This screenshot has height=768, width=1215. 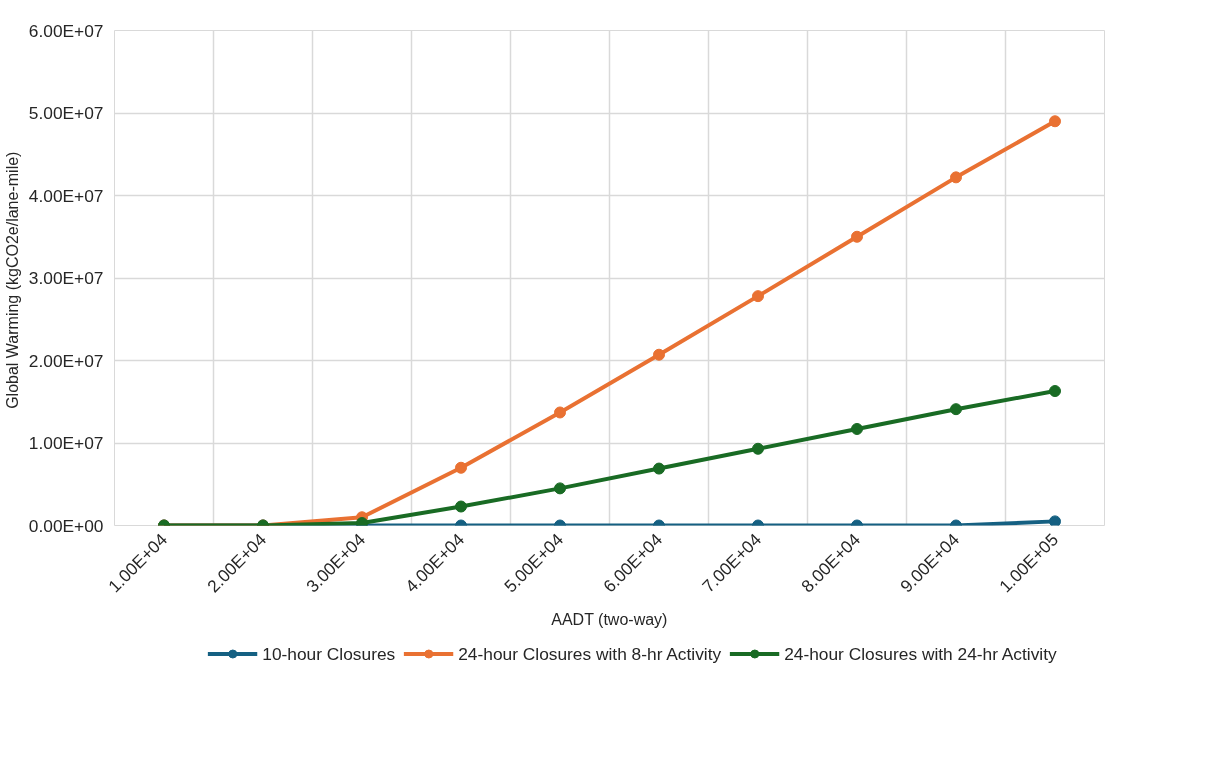 What do you see at coordinates (920, 653) in the screenshot?
I see `legend-label: 24-hour Closures with 24-hr Activity` at bounding box center [920, 653].